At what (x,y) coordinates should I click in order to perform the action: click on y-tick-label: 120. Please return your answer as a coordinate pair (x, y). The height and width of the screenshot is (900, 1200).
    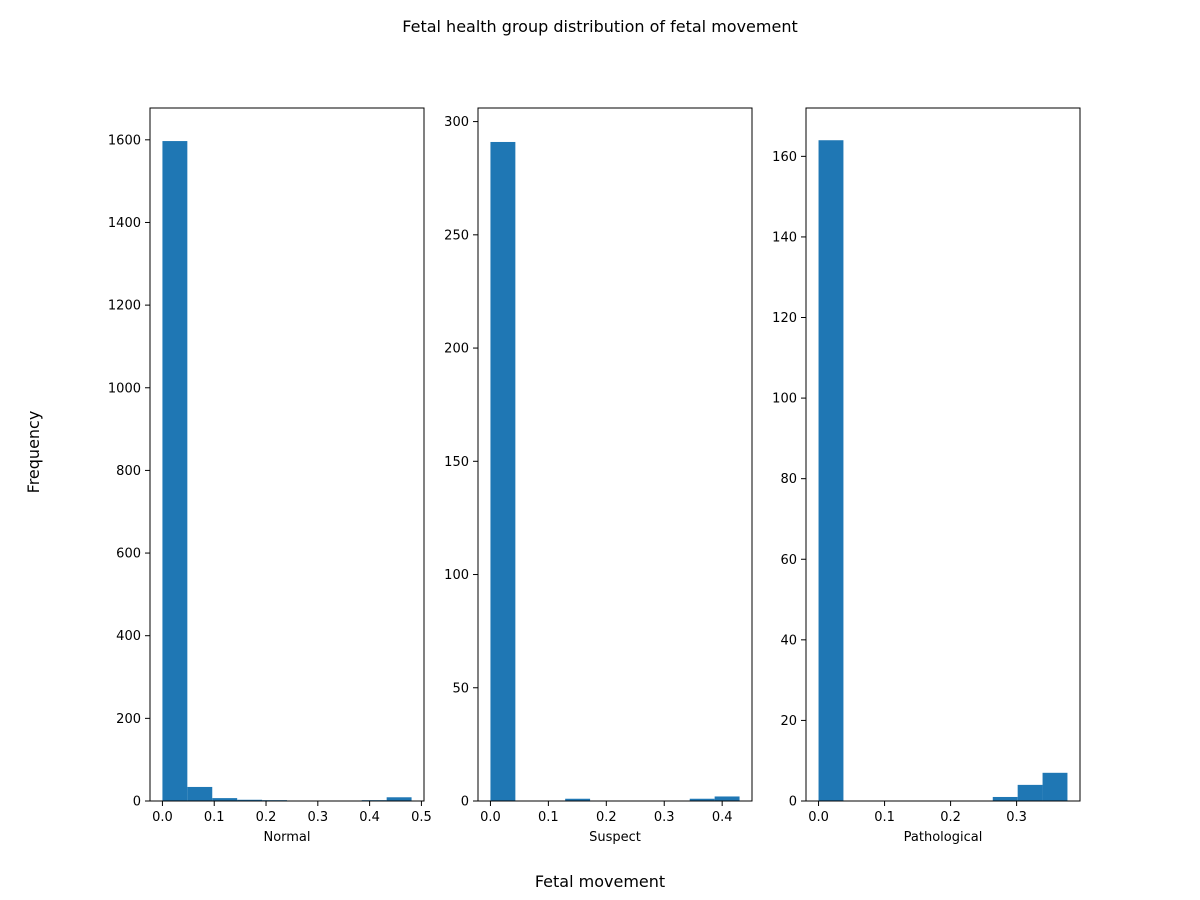
    Looking at the image, I should click on (784, 318).